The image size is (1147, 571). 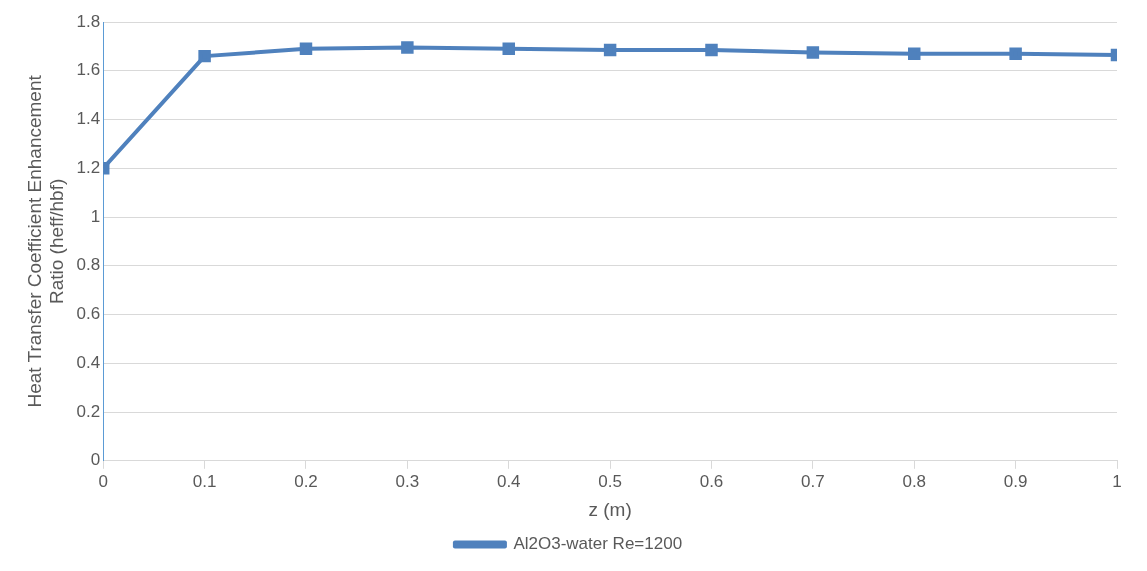 I want to click on y-tick-label: 0.2, so click(x=88, y=411).